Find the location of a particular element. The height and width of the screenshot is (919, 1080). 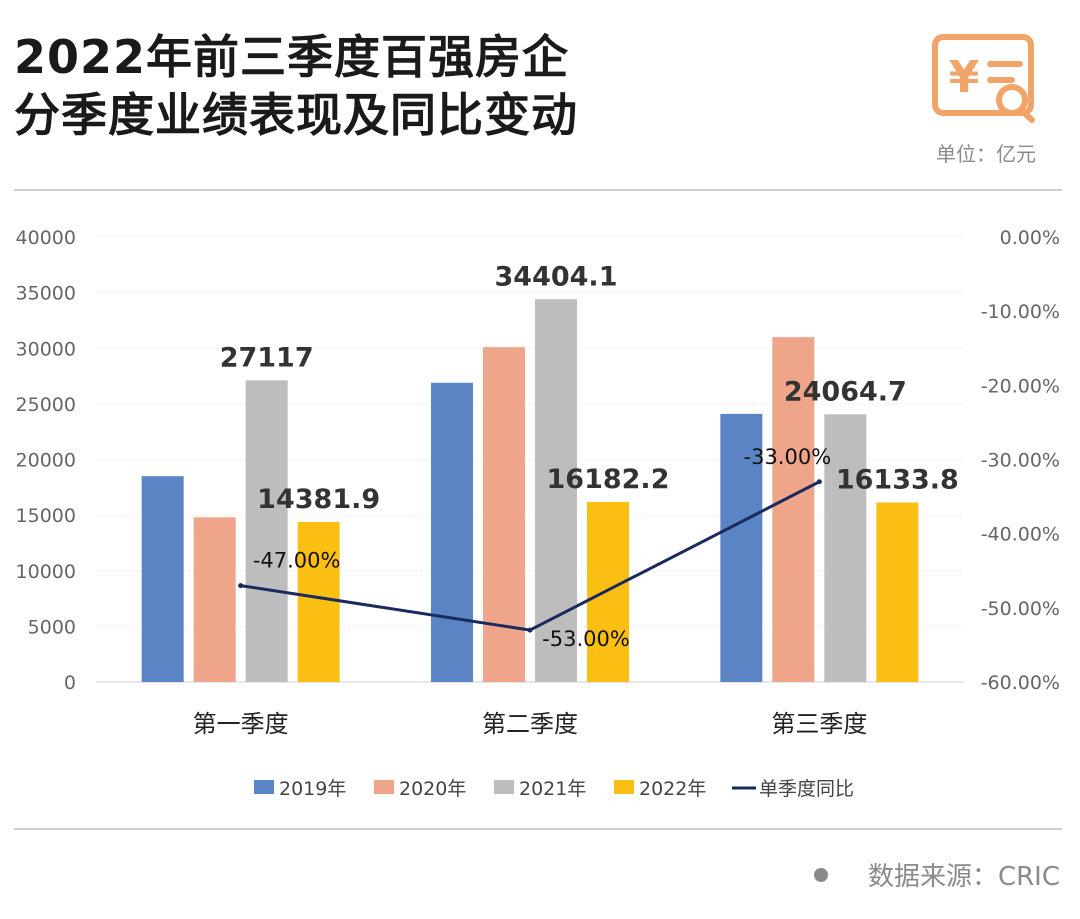

y-left-tick-label: 30000 is located at coordinates (46, 349).